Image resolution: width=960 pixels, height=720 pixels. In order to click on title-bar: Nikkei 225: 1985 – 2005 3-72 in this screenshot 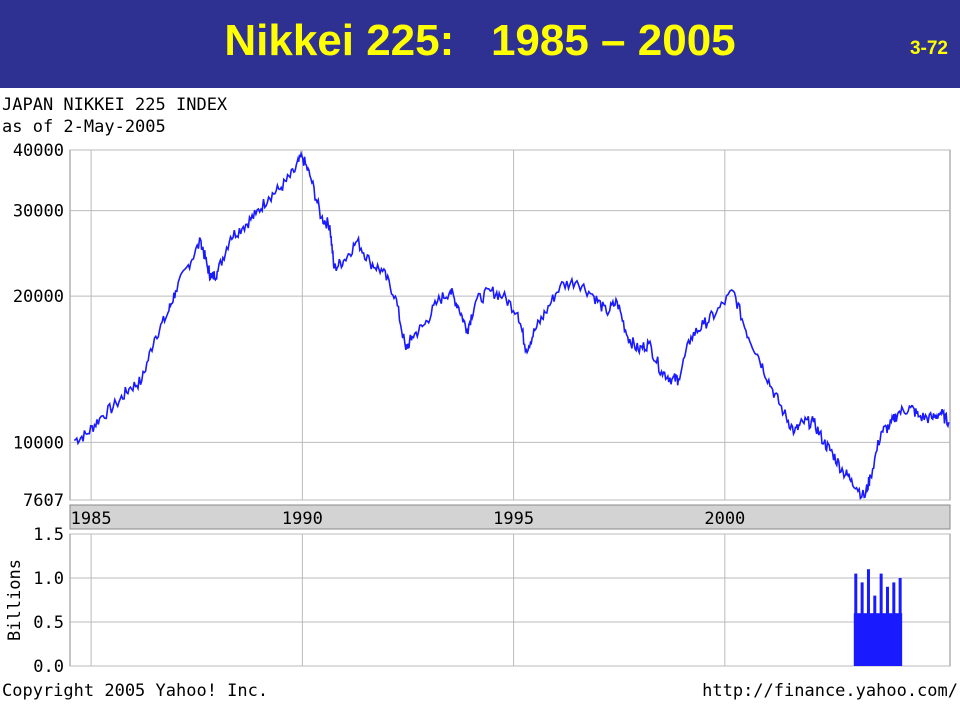, I will do `click(480, 44)`.